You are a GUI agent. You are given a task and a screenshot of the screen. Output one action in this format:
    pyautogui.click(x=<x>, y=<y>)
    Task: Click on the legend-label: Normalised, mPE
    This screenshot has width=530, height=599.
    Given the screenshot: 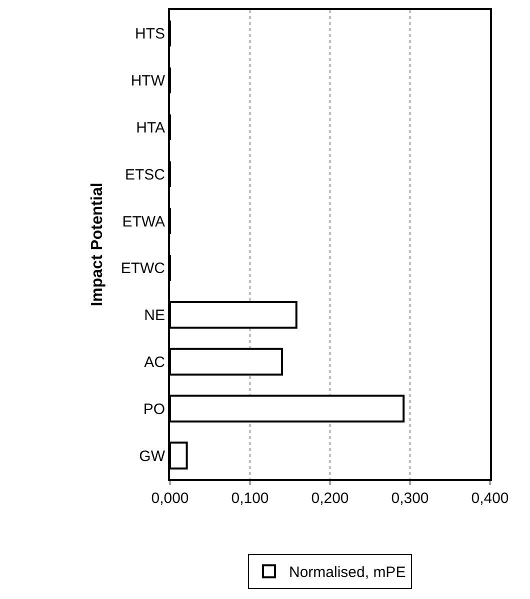 What is the action you would take?
    pyautogui.click(x=347, y=573)
    